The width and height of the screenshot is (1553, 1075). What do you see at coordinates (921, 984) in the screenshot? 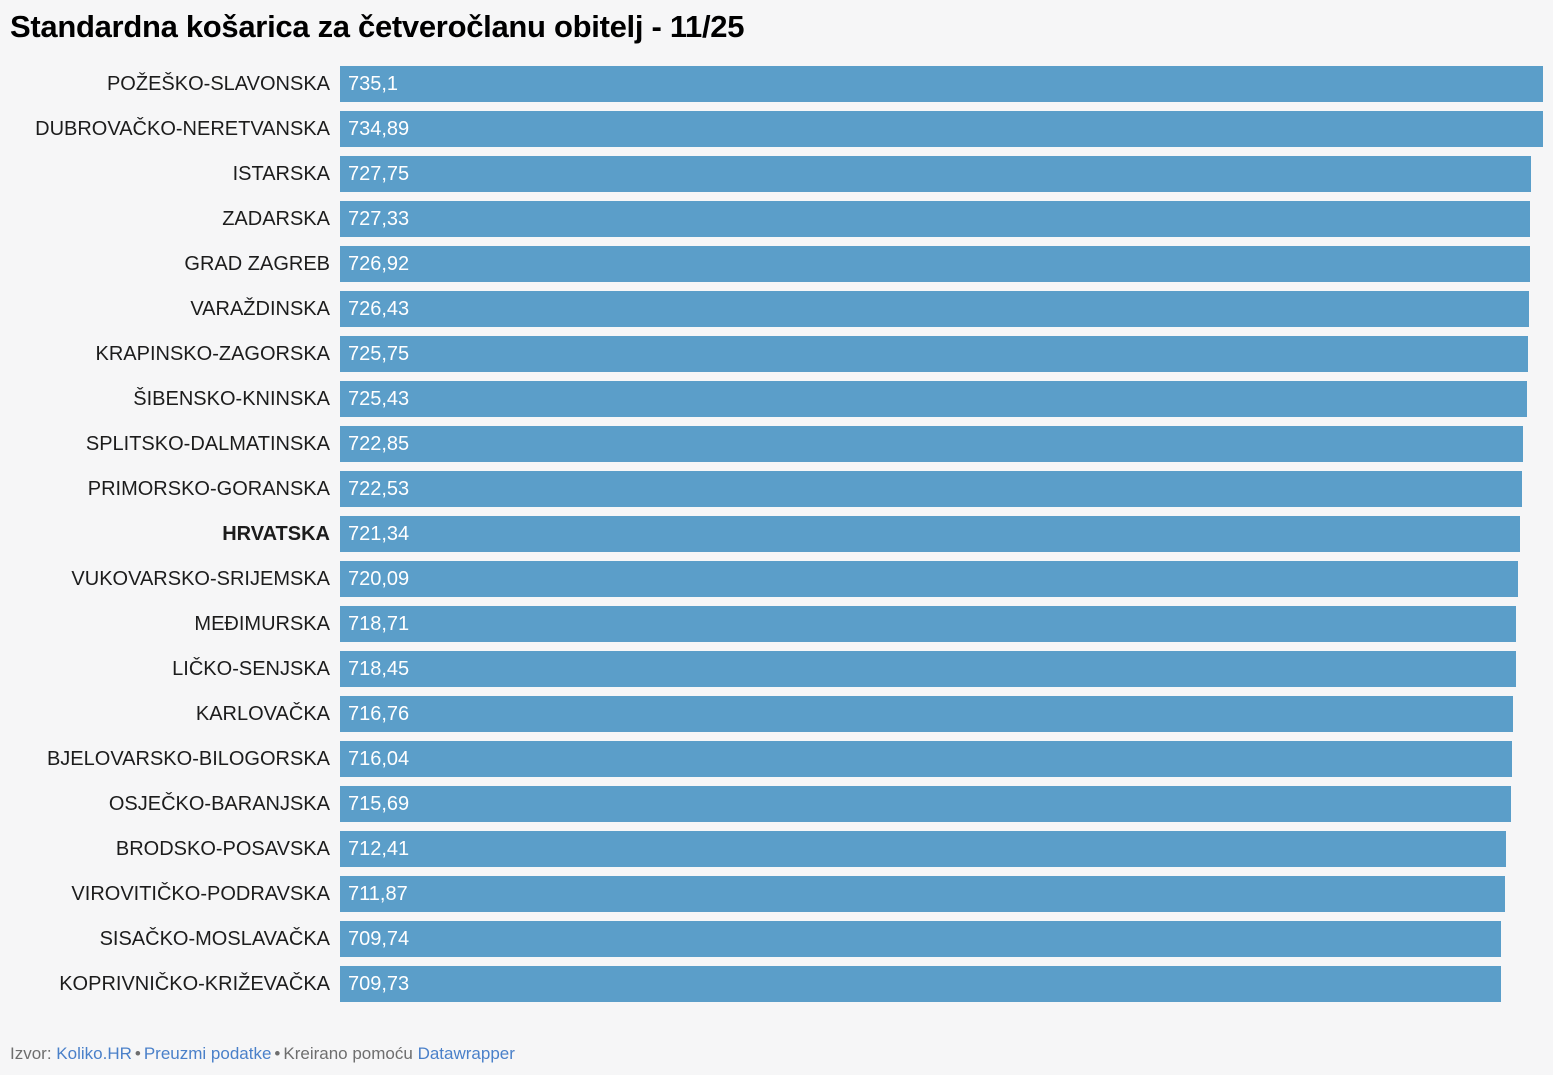
I see `bar: 709,73` at bounding box center [921, 984].